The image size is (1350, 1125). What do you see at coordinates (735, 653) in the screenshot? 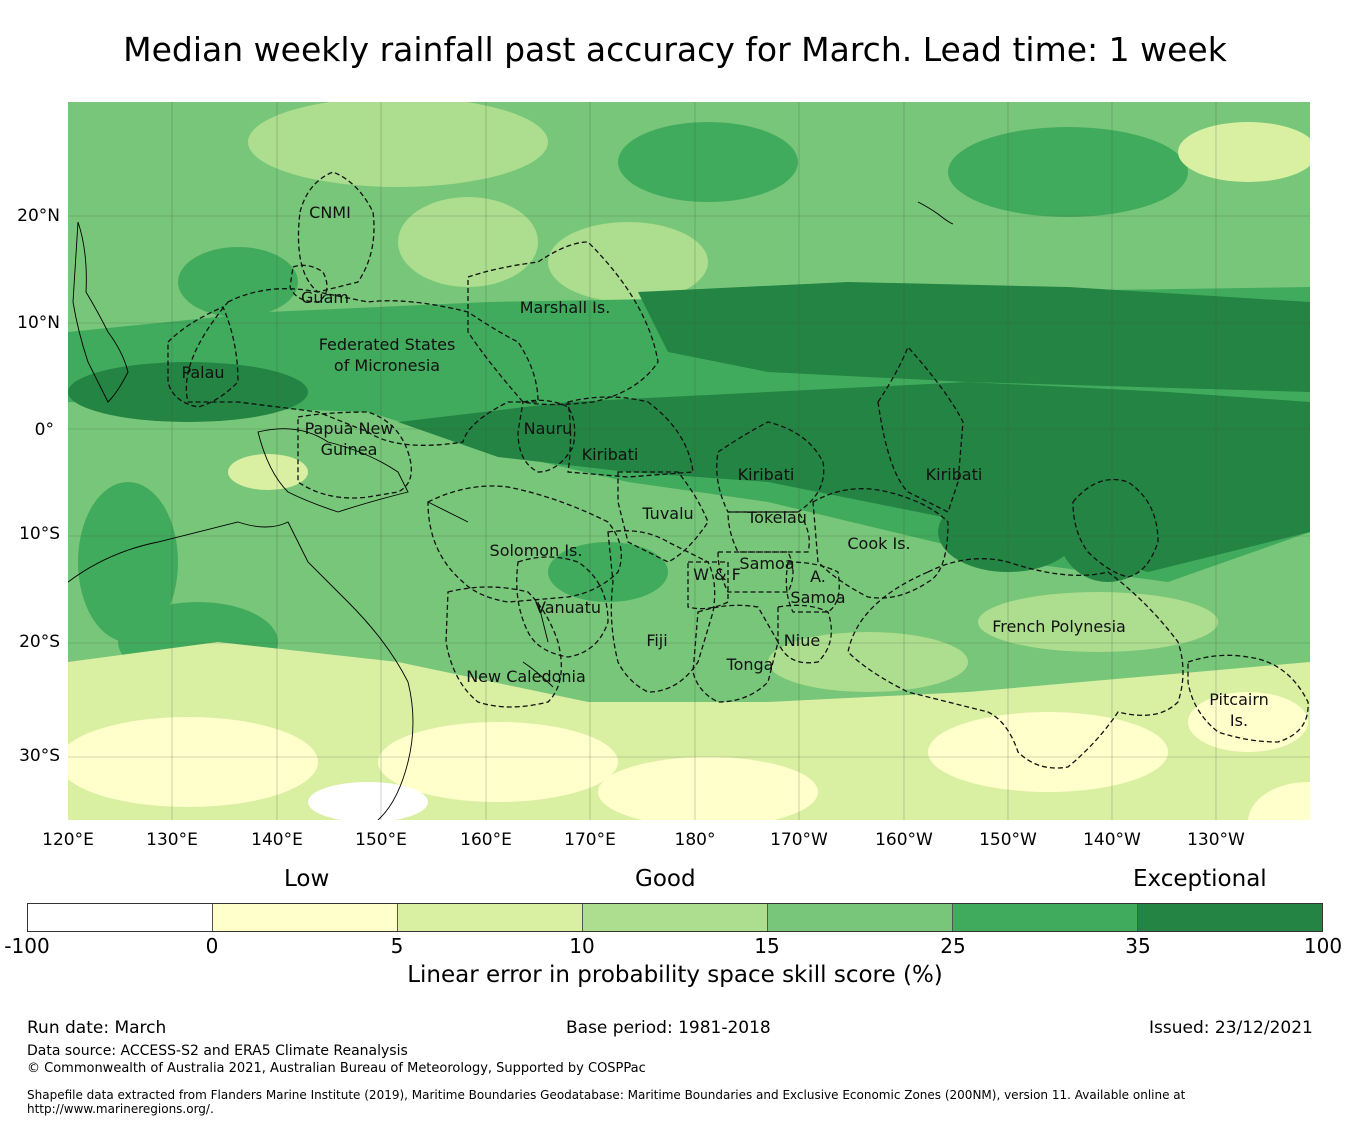
I see `eez-tonga` at bounding box center [735, 653].